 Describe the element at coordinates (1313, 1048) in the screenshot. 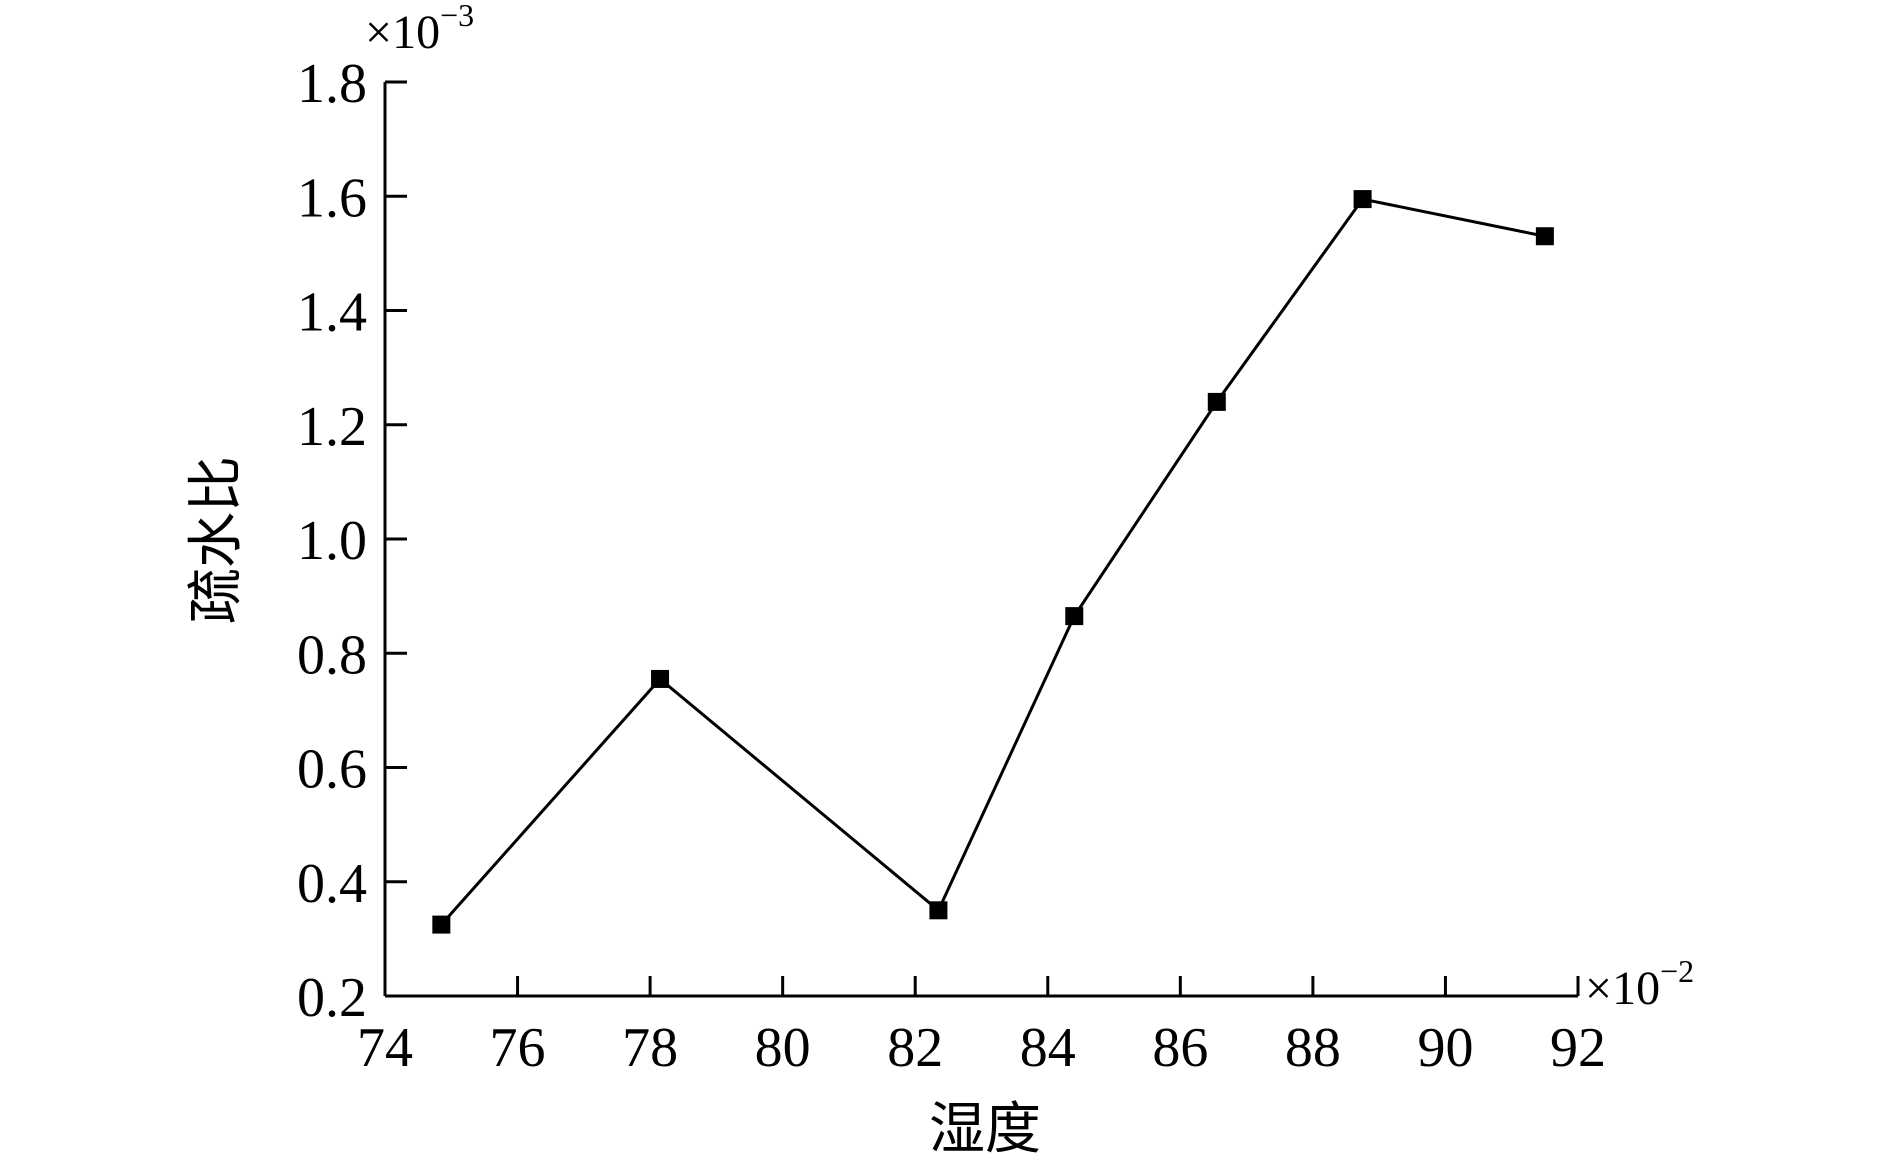

I see `x-tick-label: 88` at that location.